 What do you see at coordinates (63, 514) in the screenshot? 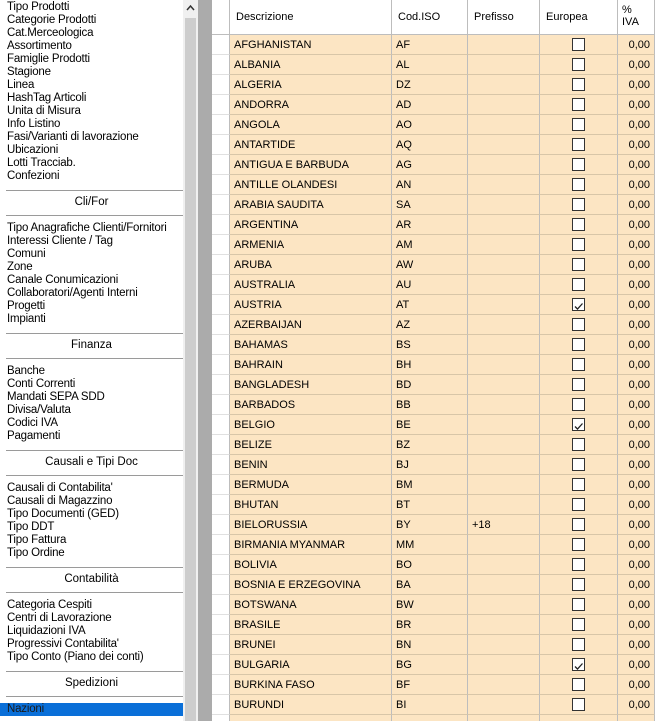
I see `menu-item: Tipo Documenti (GED)` at bounding box center [63, 514].